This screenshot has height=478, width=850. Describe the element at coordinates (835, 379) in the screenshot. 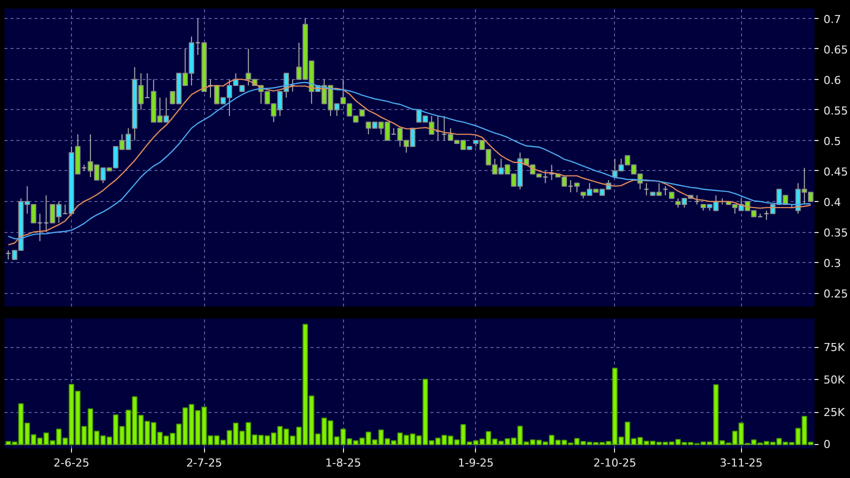

I see `y-tick-label: 50K` at that location.